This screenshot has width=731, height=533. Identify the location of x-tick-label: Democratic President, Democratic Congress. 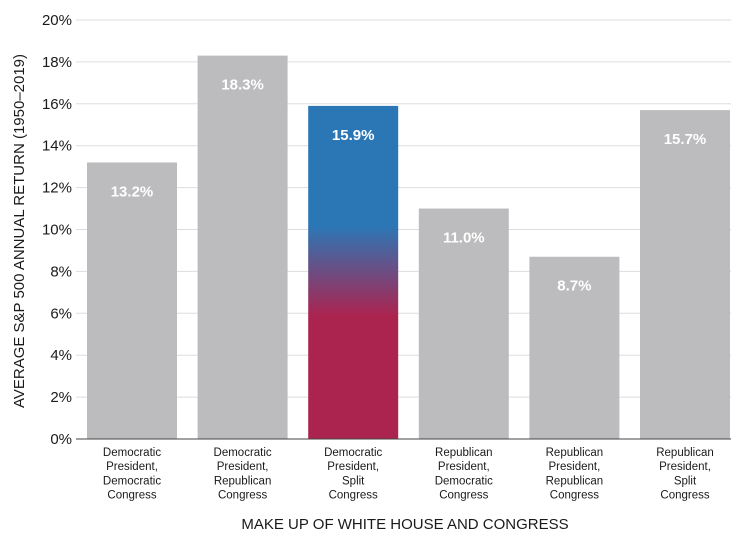
(132, 474).